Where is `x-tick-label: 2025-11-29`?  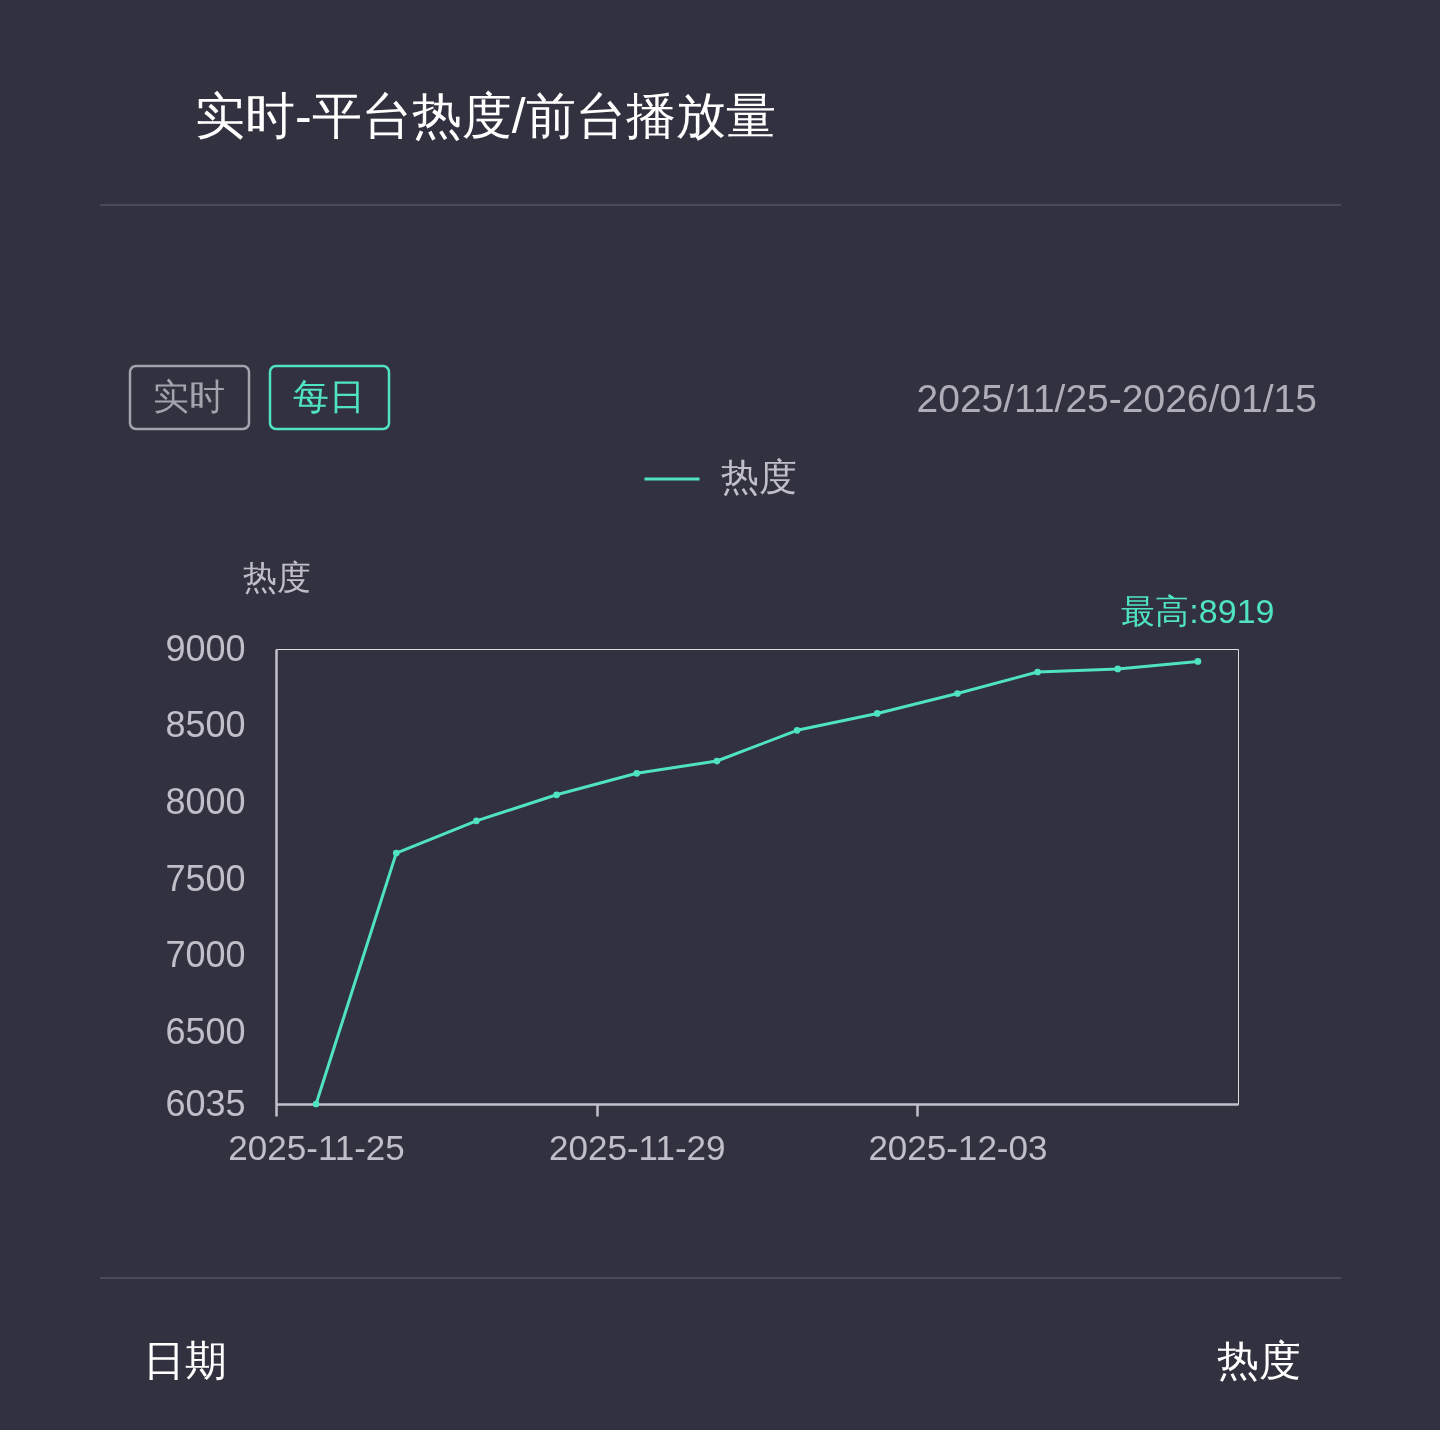 x-tick-label: 2025-11-29 is located at coordinates (637, 1147).